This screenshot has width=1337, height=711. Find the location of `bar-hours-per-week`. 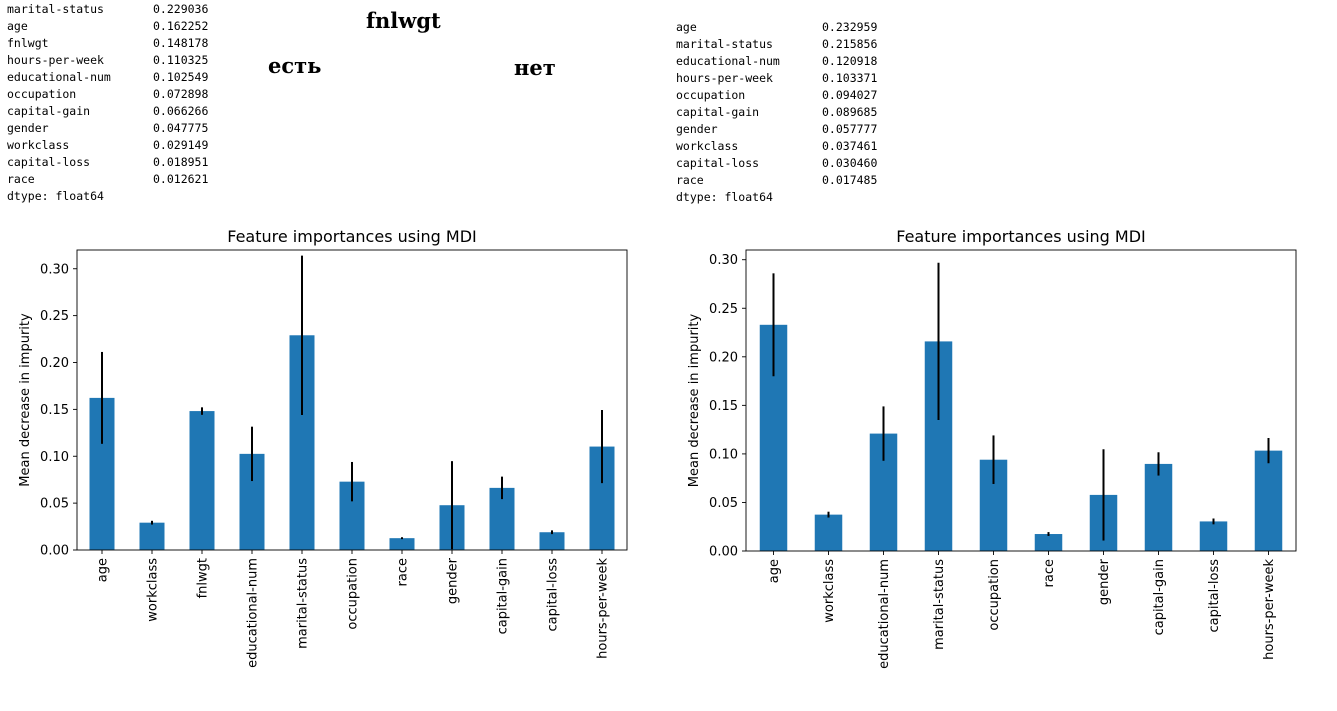

bar-hours-per-week is located at coordinates (1268, 500).